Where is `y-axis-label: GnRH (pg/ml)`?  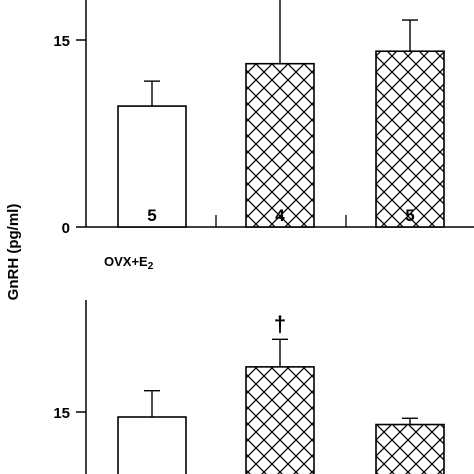 y-axis-label: GnRH (pg/ml) is located at coordinates (13, 252).